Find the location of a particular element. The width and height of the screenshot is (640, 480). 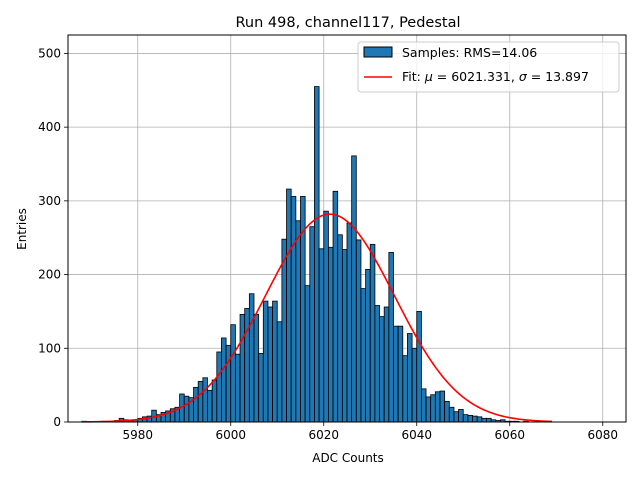

y-tick-label: 400 is located at coordinates (49, 127).